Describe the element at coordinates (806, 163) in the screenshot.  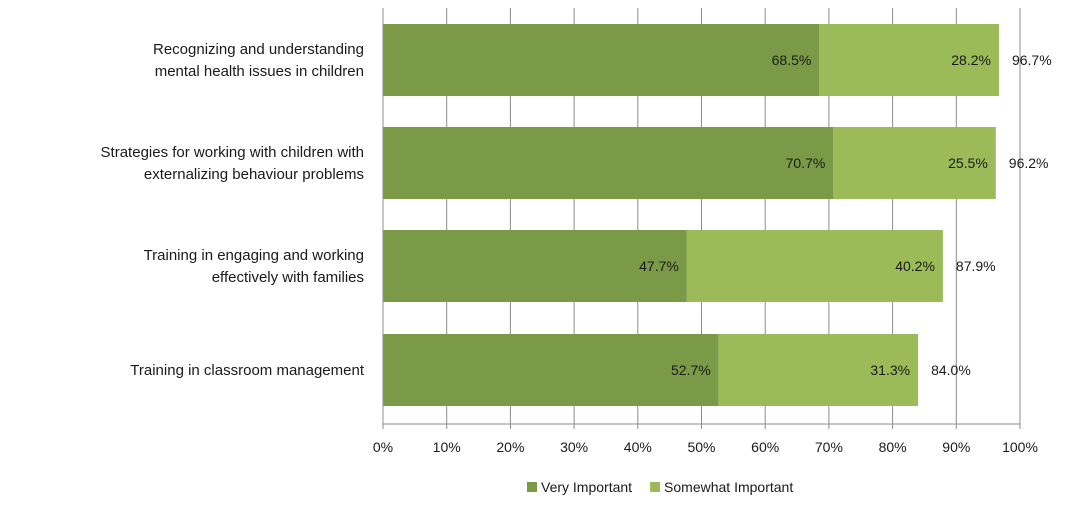
I see `data-label-very-important: 70.7%` at that location.